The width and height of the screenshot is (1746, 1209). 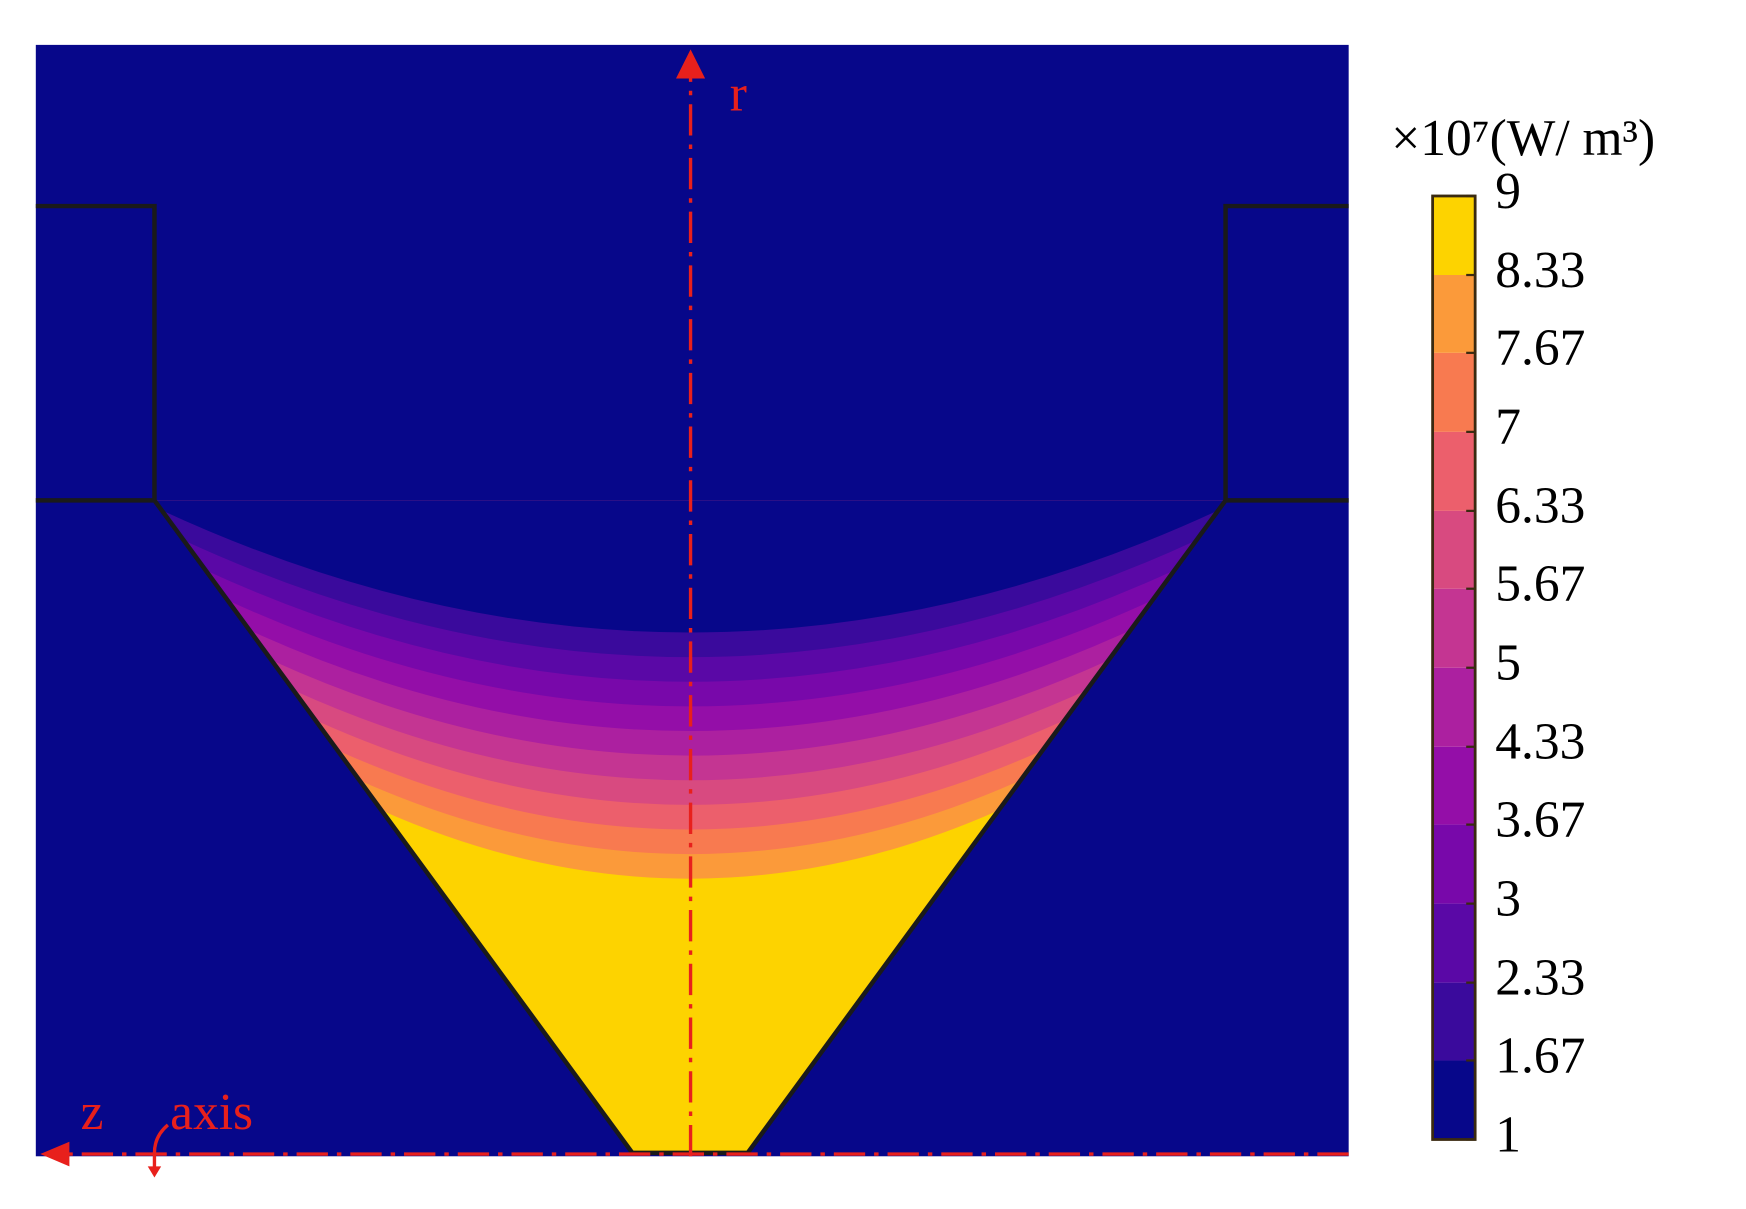 What do you see at coordinates (1508, 898) in the screenshot?
I see `colorbar-tick-label: 3` at bounding box center [1508, 898].